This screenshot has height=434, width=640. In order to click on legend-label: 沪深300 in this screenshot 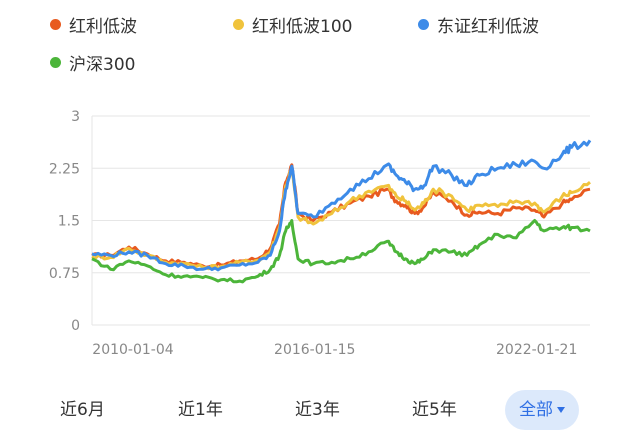, I will do `click(102, 65)`.